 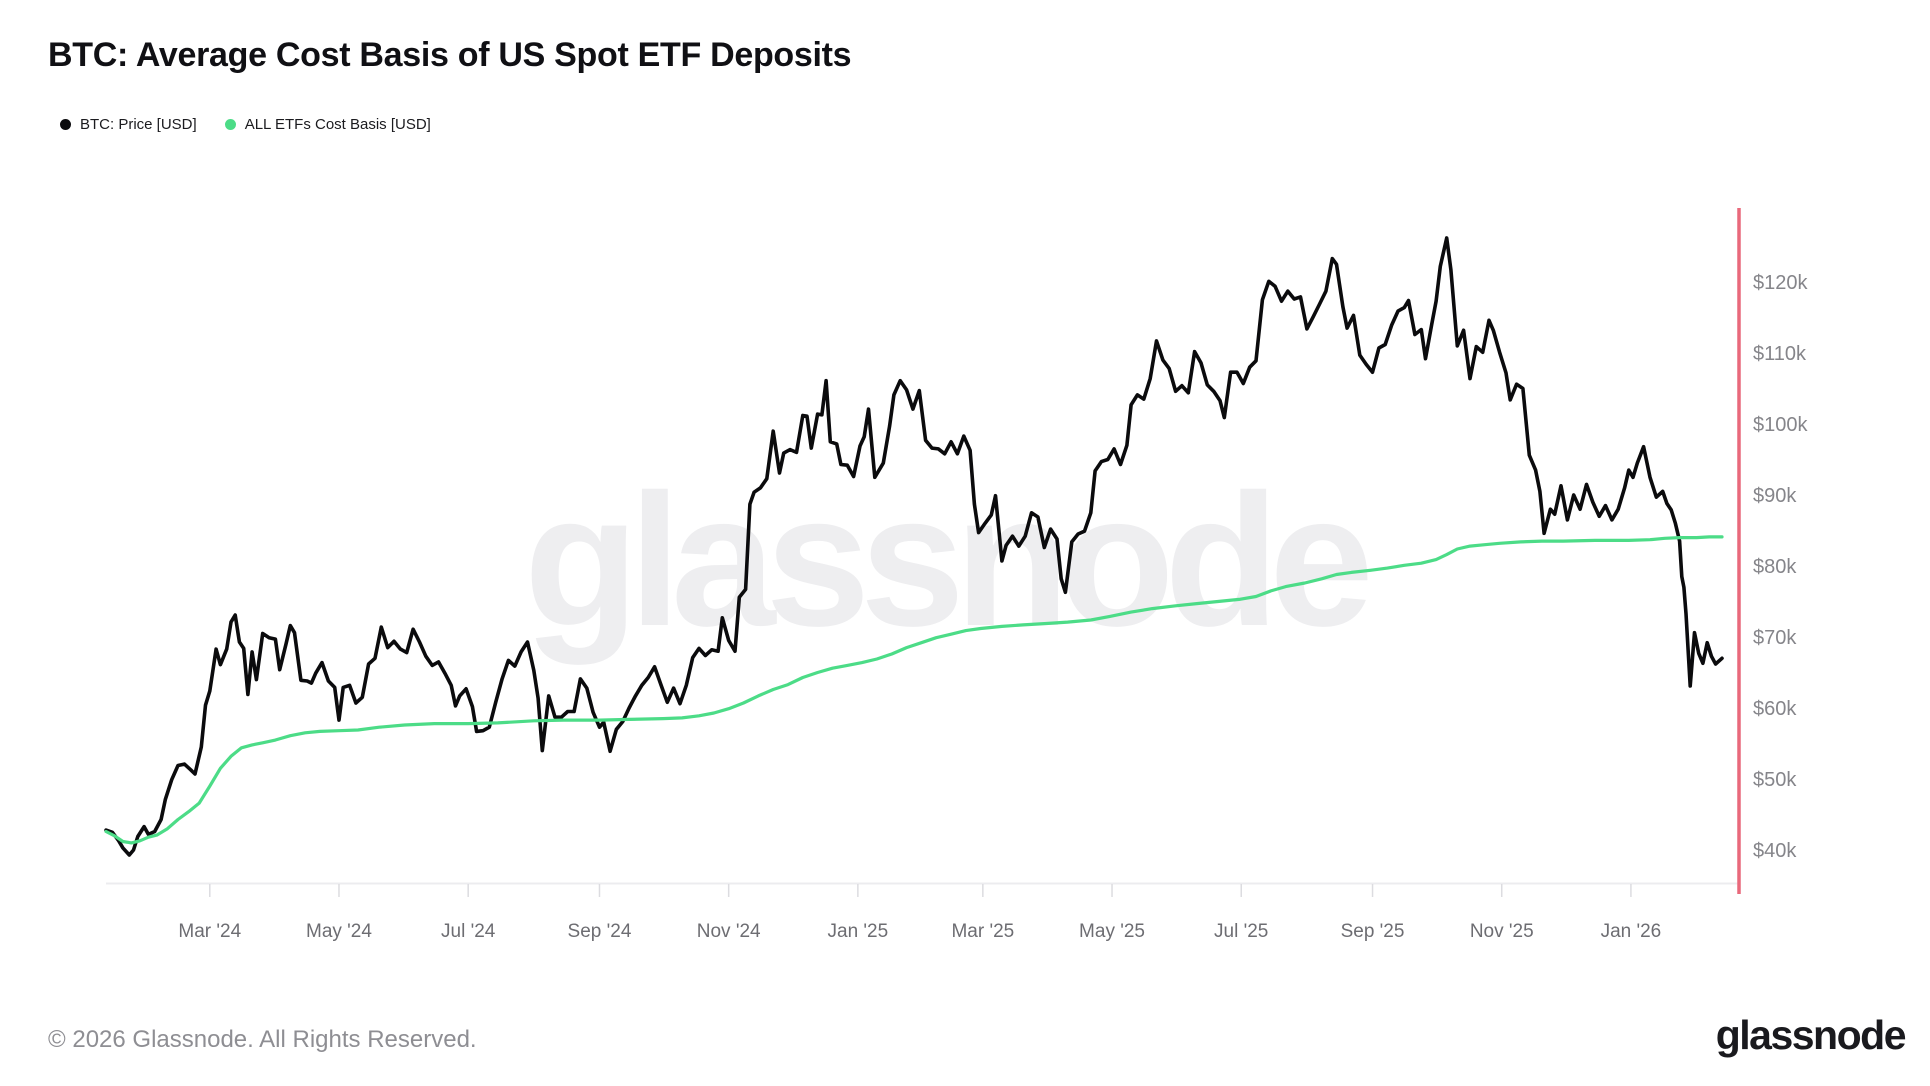 I want to click on y-axis-label: $120k, so click(x=1780, y=283).